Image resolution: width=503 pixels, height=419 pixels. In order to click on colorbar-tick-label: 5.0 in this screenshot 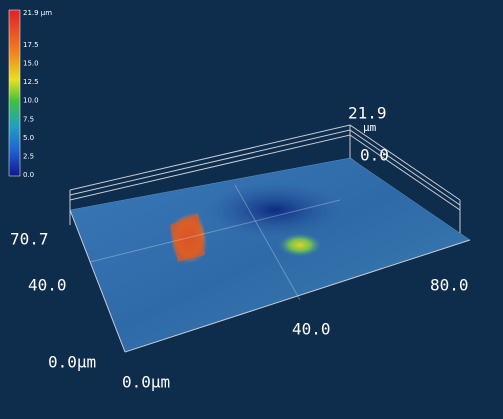, I will do `click(28, 138)`.